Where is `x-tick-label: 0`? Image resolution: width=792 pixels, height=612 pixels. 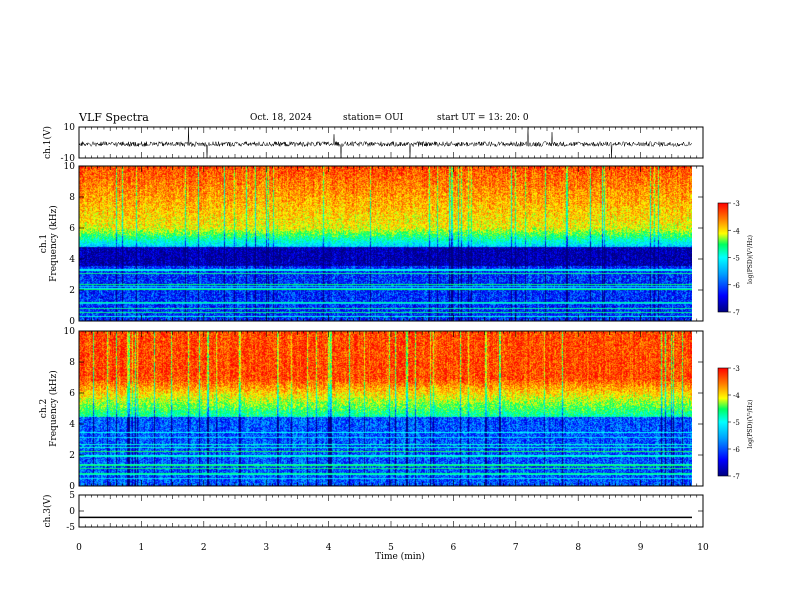
x-tick-label: 0 is located at coordinates (79, 548).